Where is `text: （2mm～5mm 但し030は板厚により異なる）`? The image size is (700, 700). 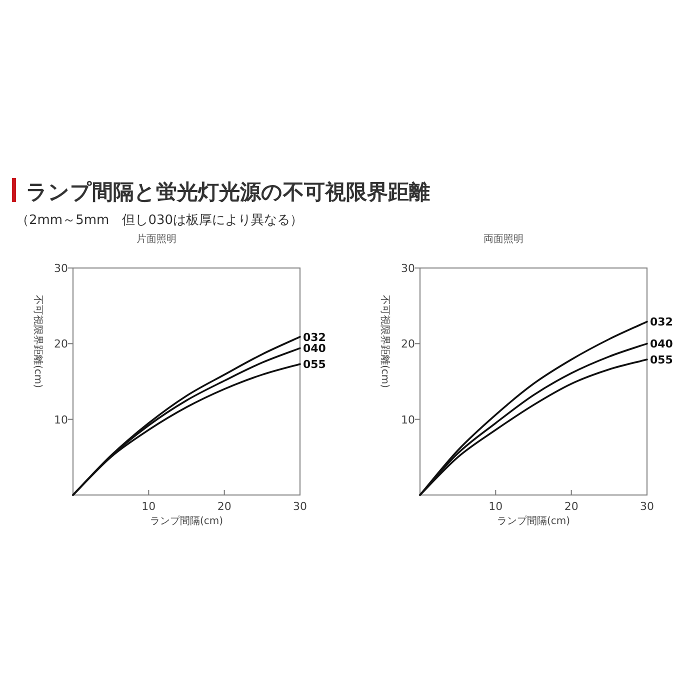
text: （2mm～5mm 但し030は板厚により異なる） is located at coordinates (160, 220).